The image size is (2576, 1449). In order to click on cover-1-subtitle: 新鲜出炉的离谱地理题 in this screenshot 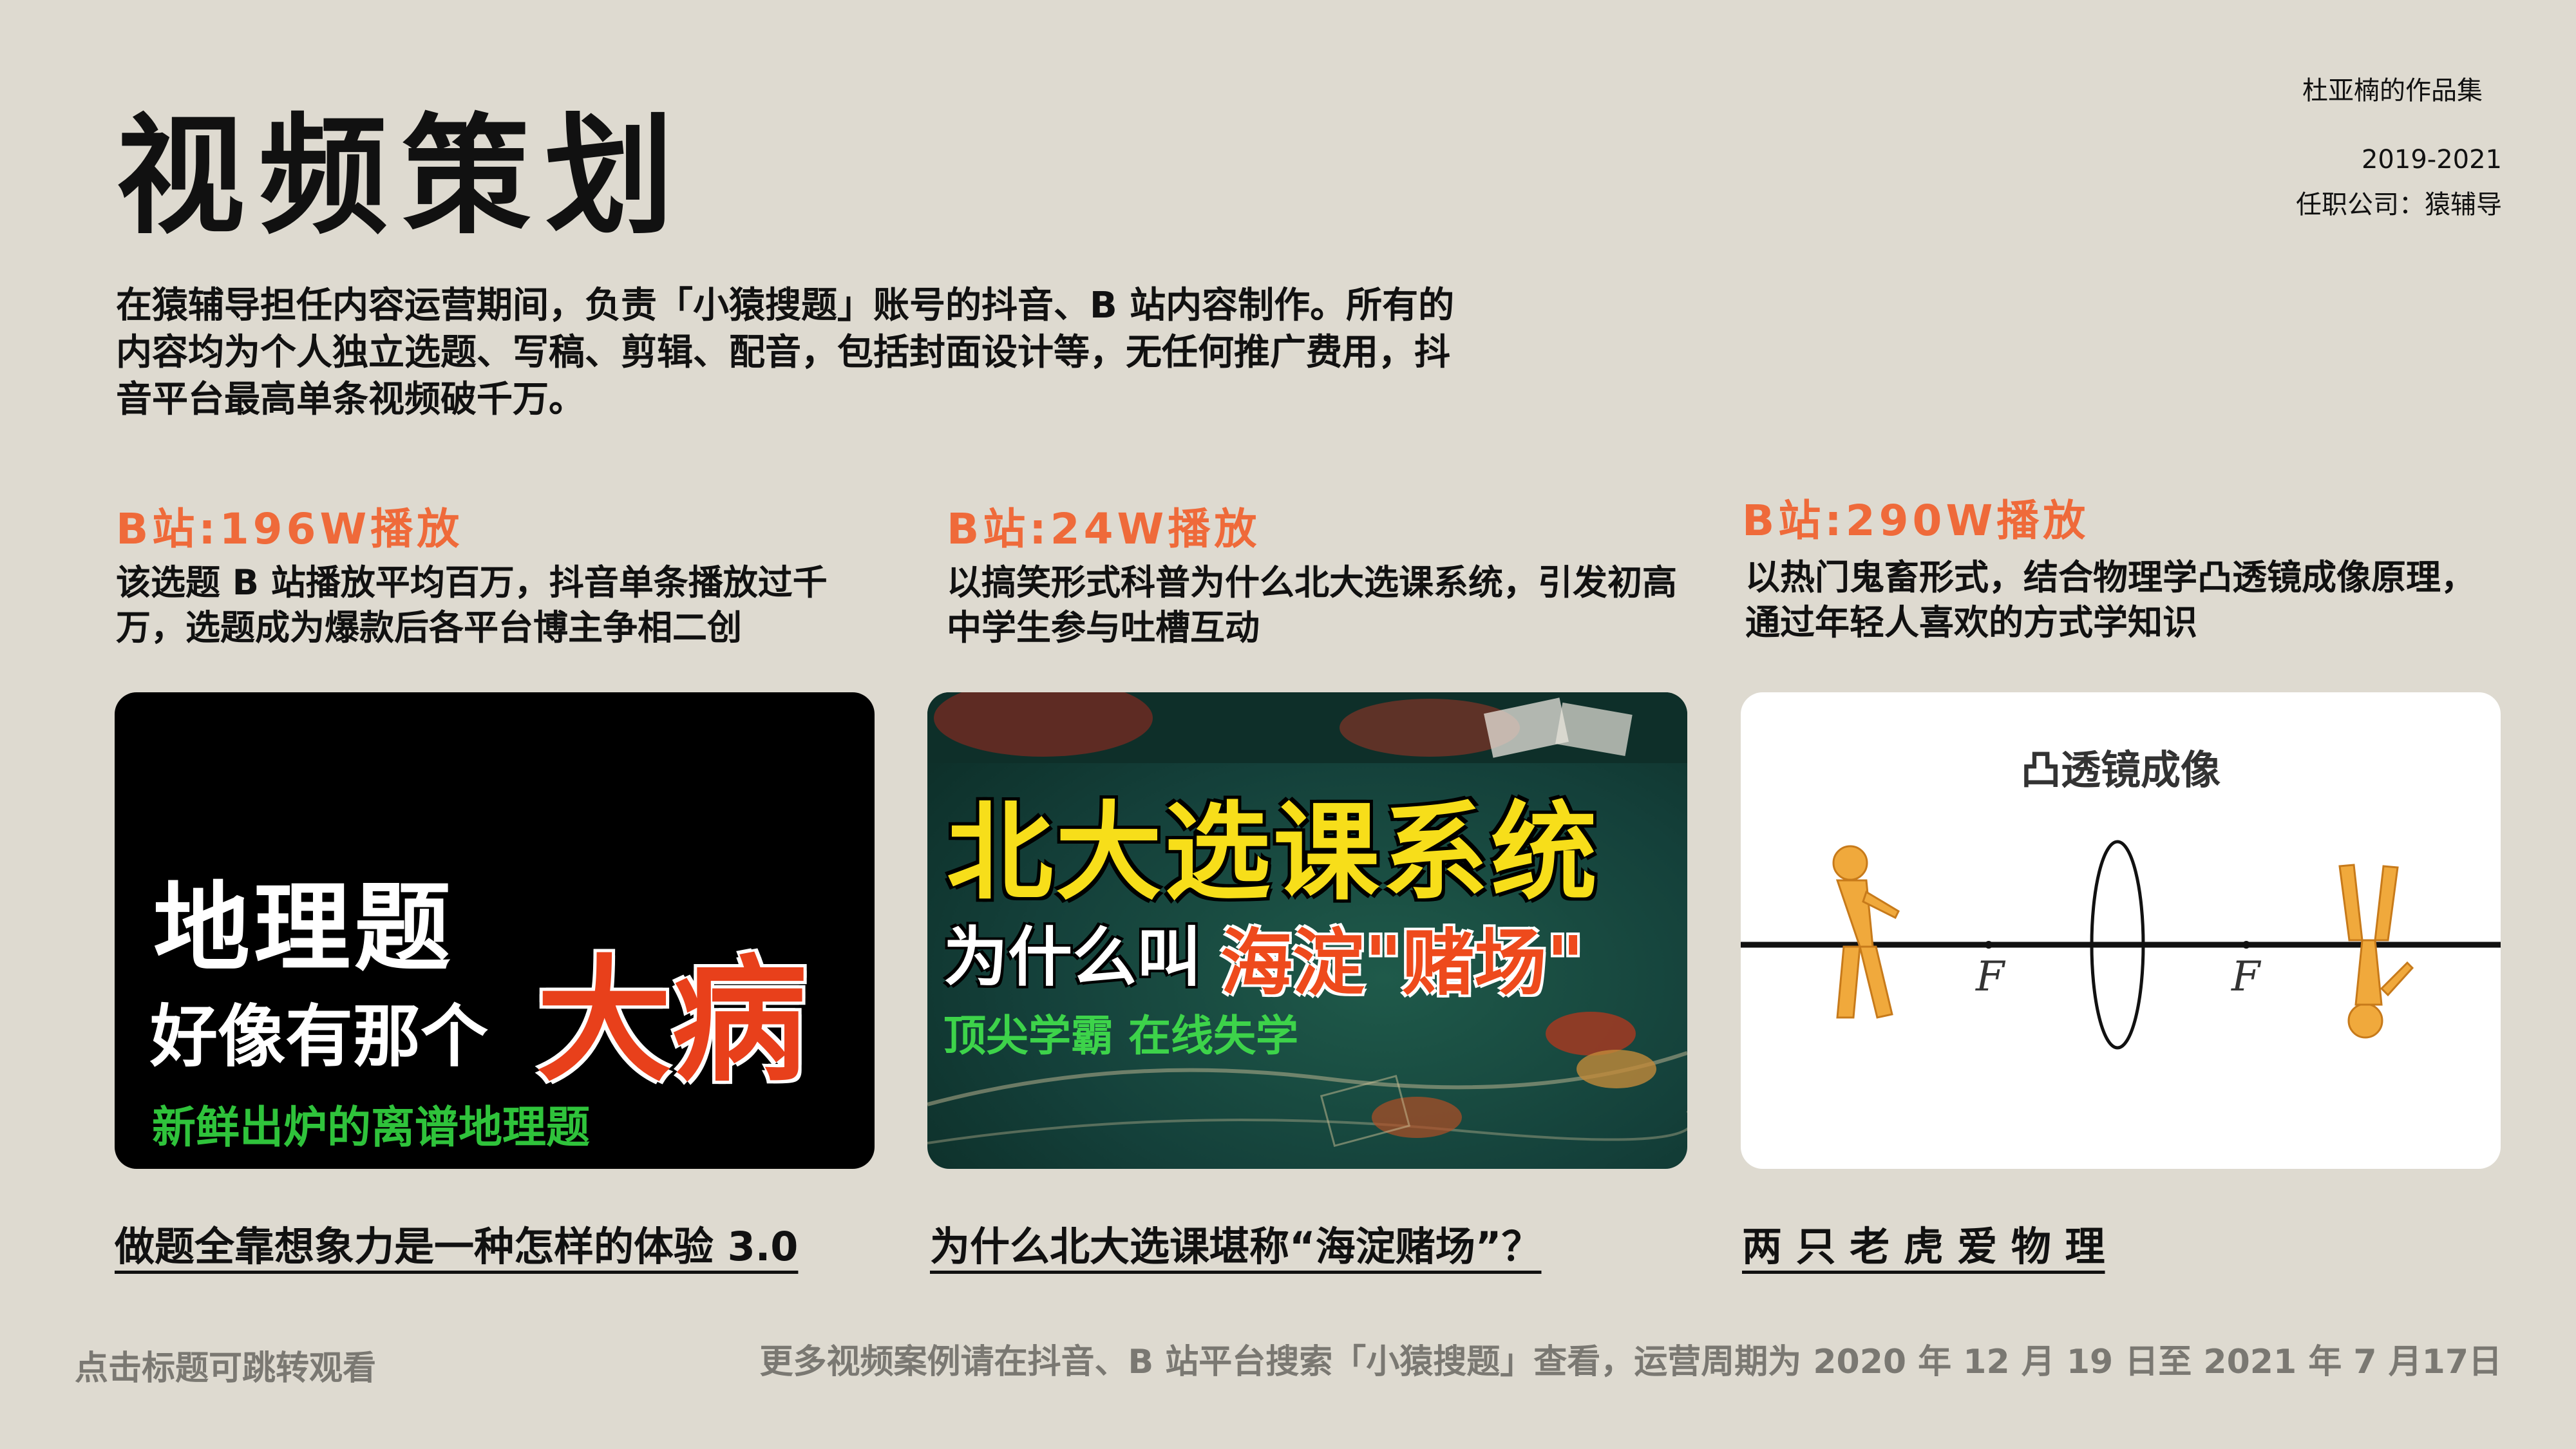, I will do `click(371, 1128)`.